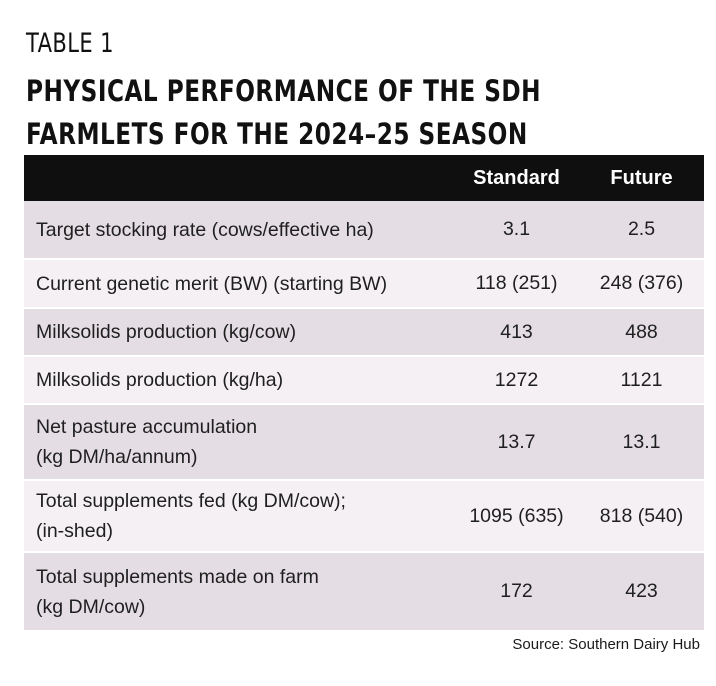 This screenshot has width=716, height=686. I want to click on row-standard-value: 1095 (635), so click(516, 515).